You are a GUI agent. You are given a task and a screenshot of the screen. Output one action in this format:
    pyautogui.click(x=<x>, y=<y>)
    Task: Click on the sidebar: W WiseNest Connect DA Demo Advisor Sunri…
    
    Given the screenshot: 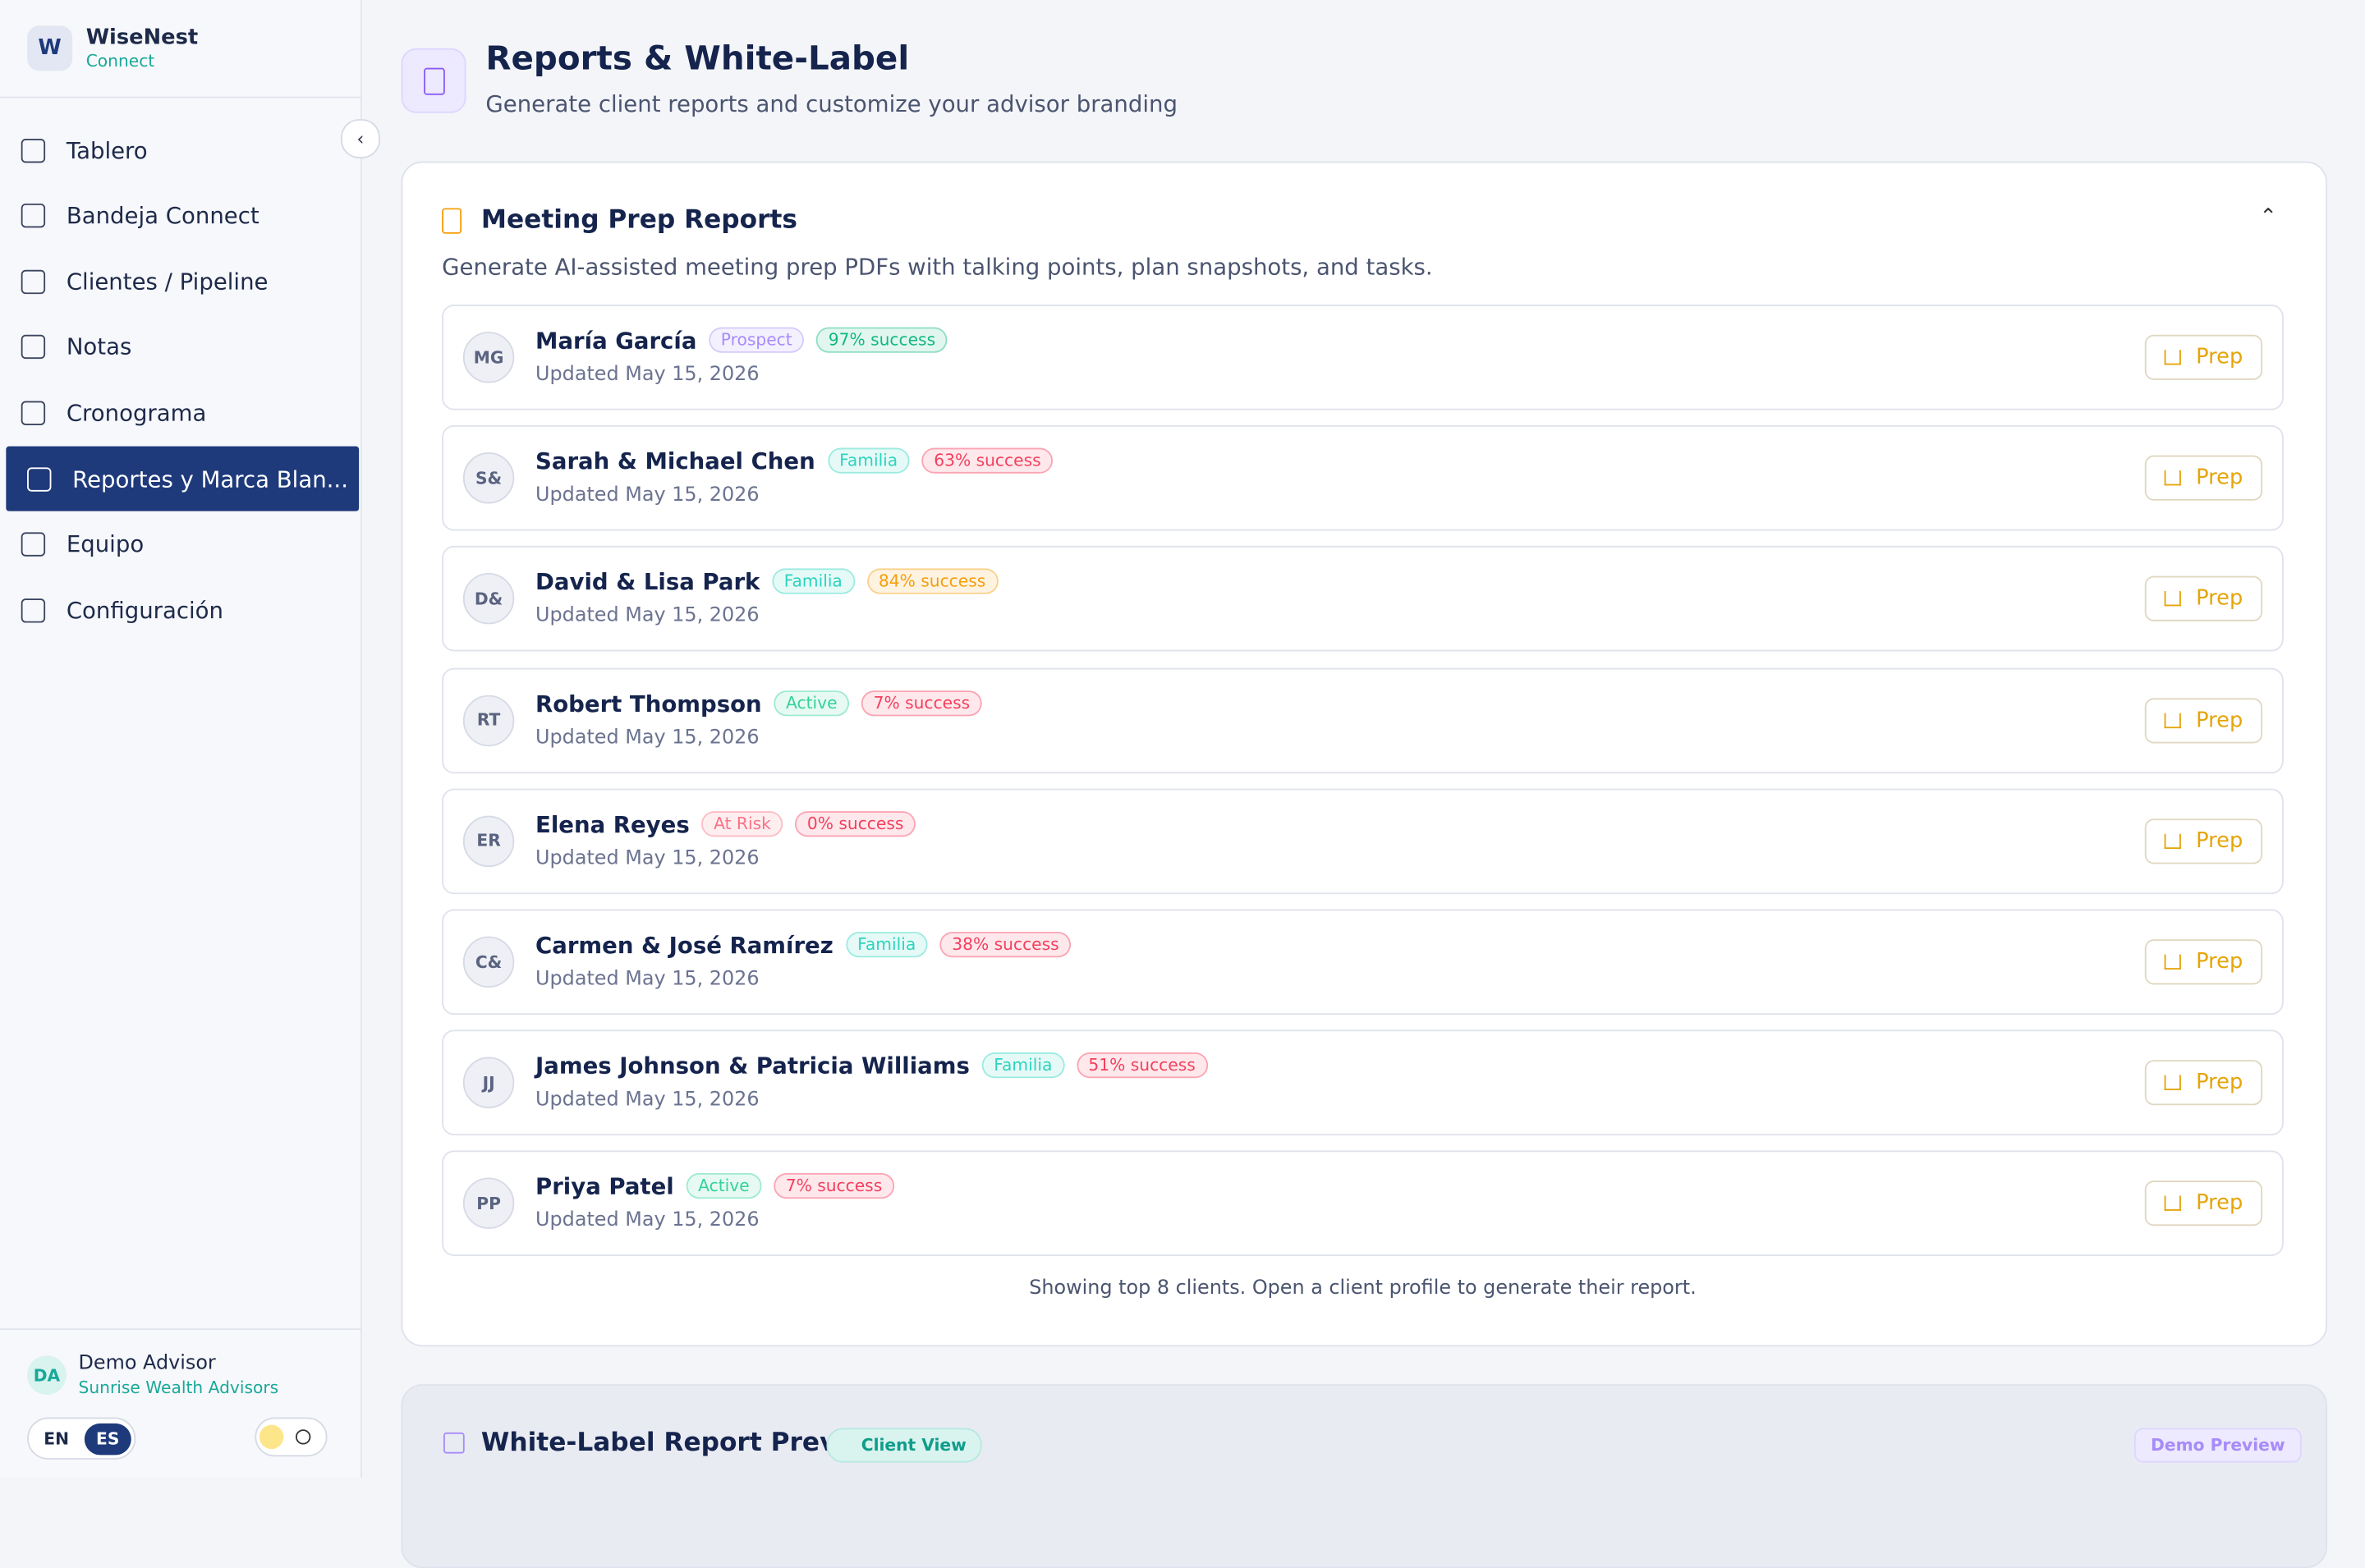 What is the action you would take?
    pyautogui.click(x=181, y=739)
    